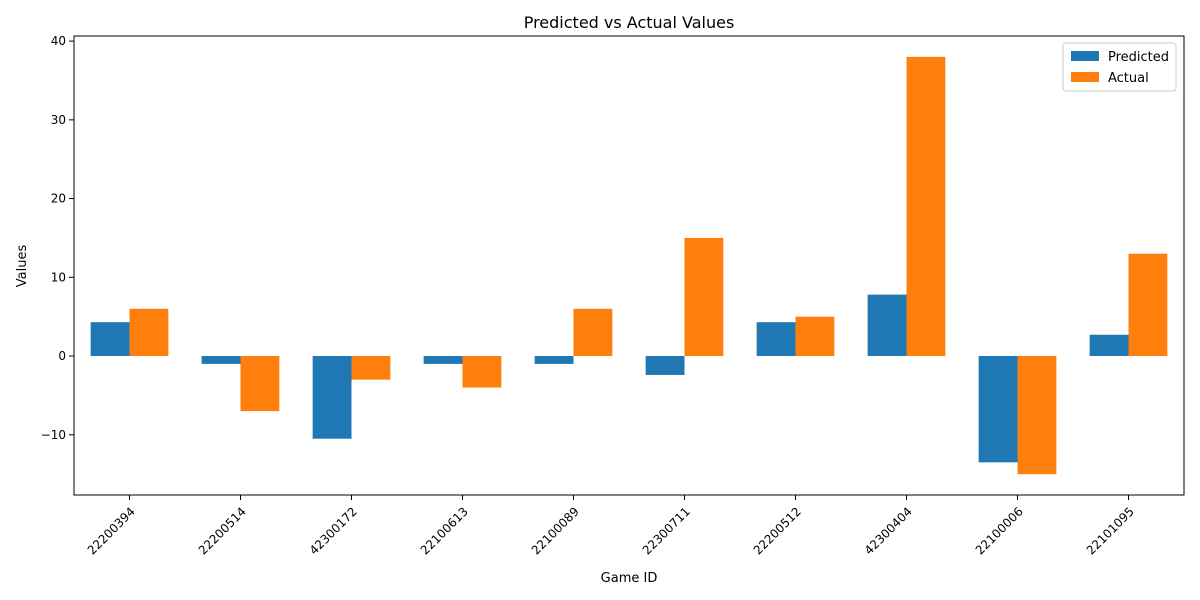 Image resolution: width=1200 pixels, height=600 pixels. Describe the element at coordinates (57, 238) in the screenshot. I see `y-axis-ticks: −10 0 10 20 30 40` at that location.